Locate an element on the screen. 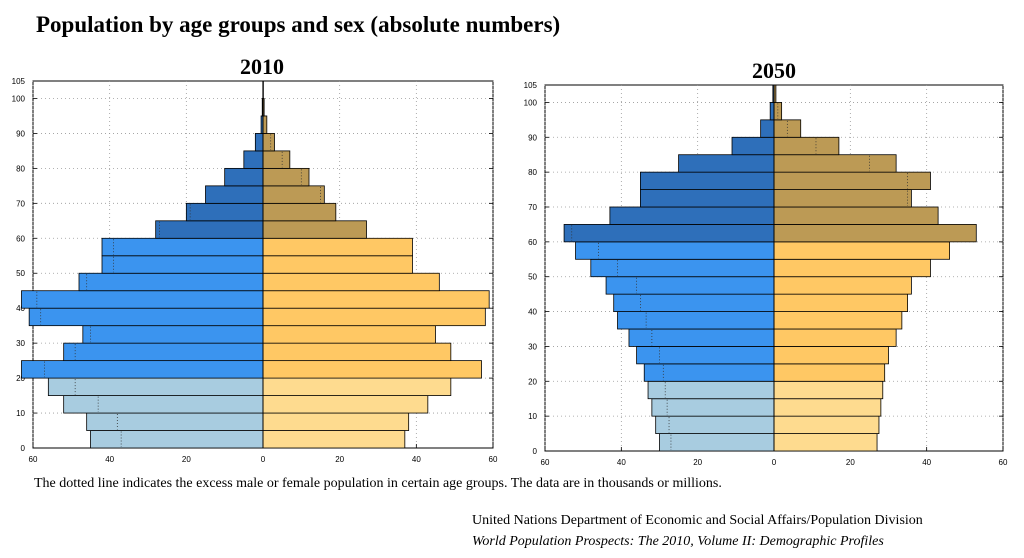 This screenshot has height=558, width=1024. y-tick-label-2050: 50 is located at coordinates (532, 277).